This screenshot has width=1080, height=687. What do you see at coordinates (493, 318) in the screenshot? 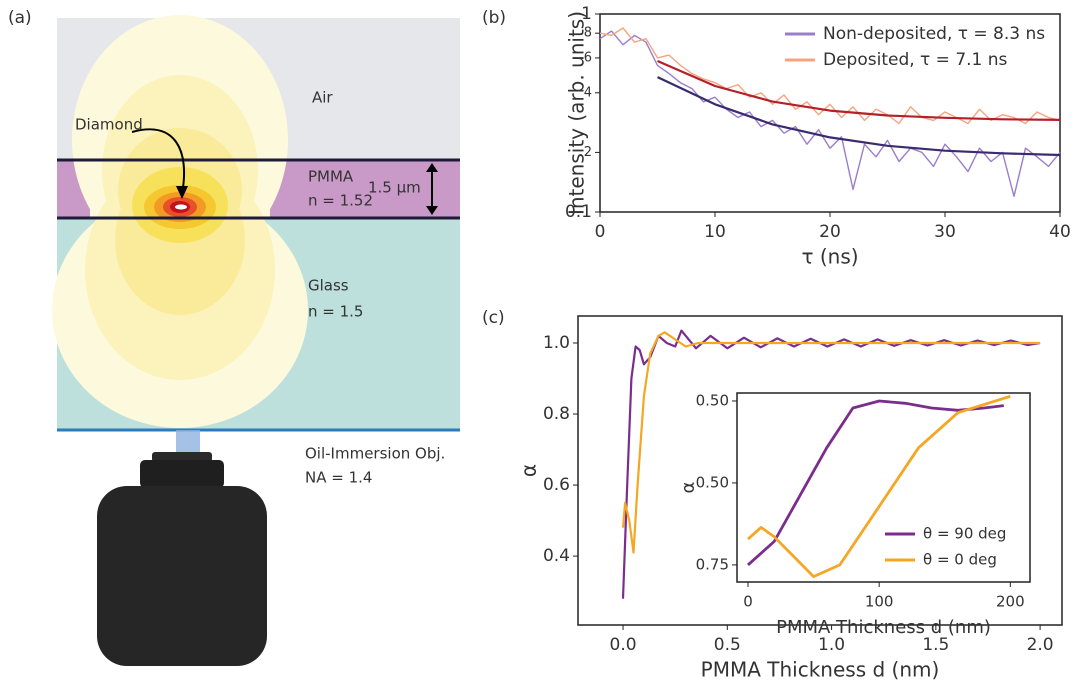
I see `panel-label: (c)` at bounding box center [493, 318].